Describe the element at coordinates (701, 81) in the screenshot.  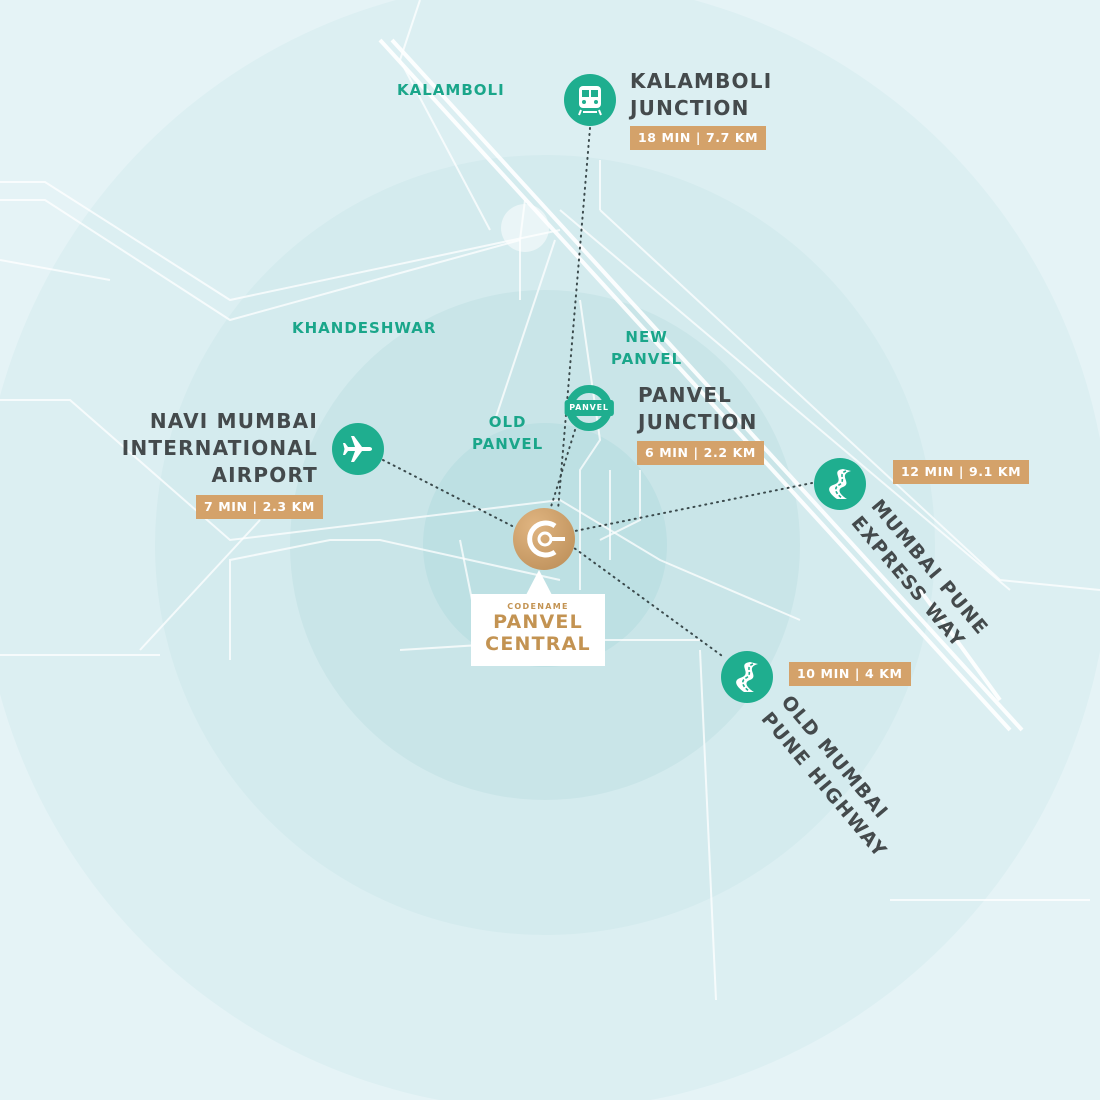
I see `title-line: KALAMBOLI` at that location.